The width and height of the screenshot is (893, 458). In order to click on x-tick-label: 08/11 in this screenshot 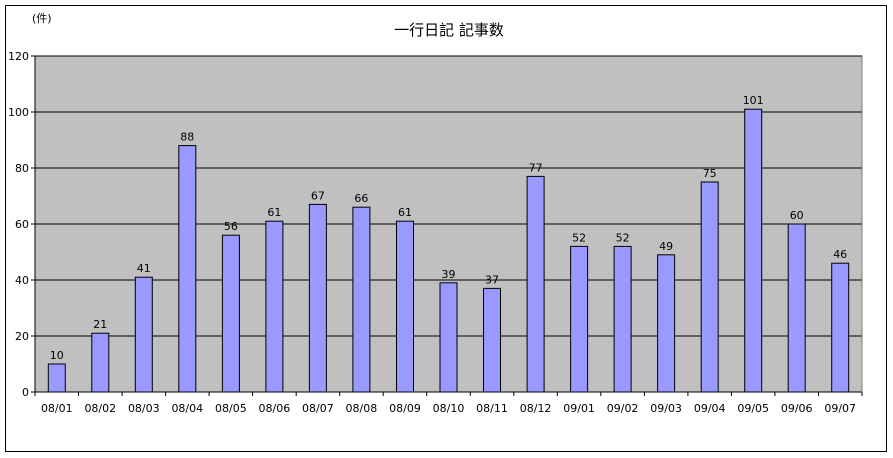, I will do `click(492, 408)`.